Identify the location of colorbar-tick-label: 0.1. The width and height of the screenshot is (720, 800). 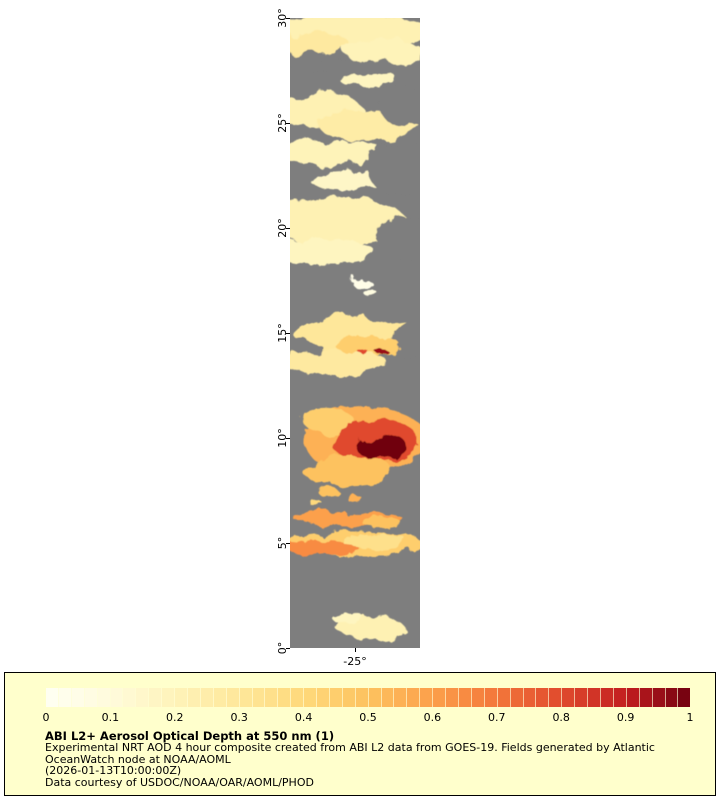
(110, 717).